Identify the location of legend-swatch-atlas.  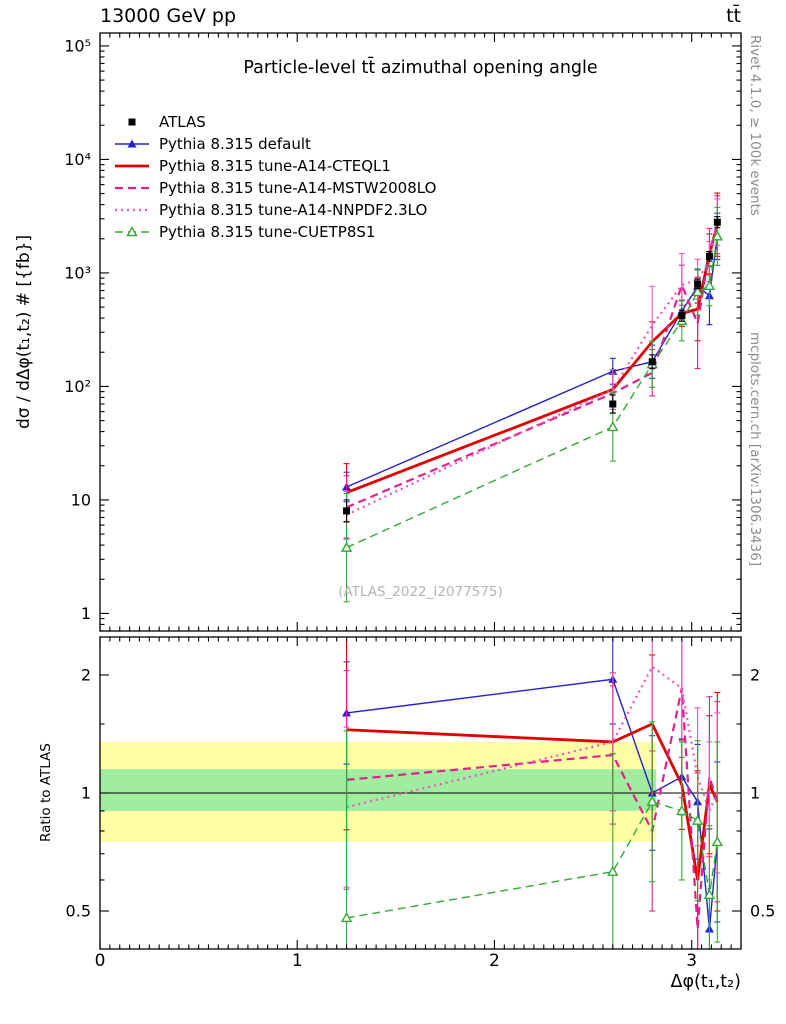
(132, 122).